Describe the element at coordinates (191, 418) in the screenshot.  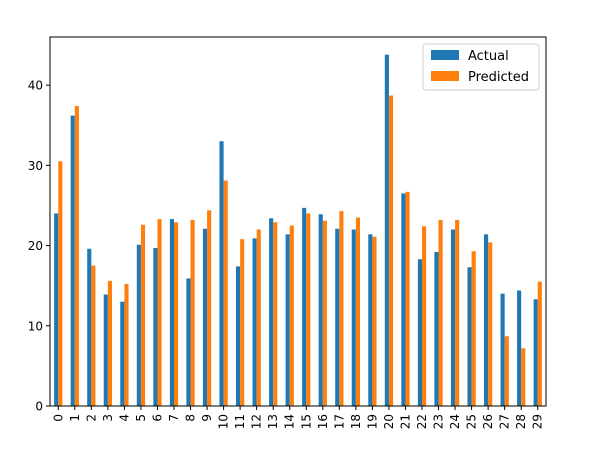
I see `x-tick-label: 8` at that location.